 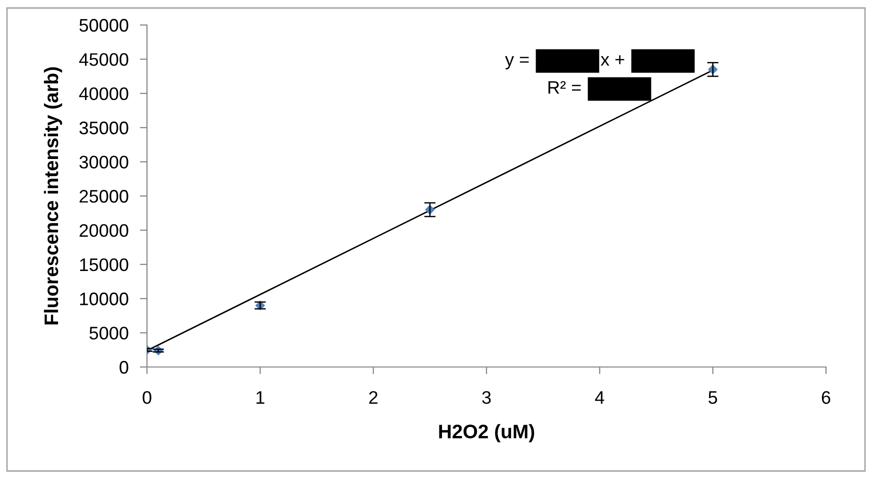 What do you see at coordinates (147, 397) in the screenshot?
I see `x-tick-label: 0` at bounding box center [147, 397].